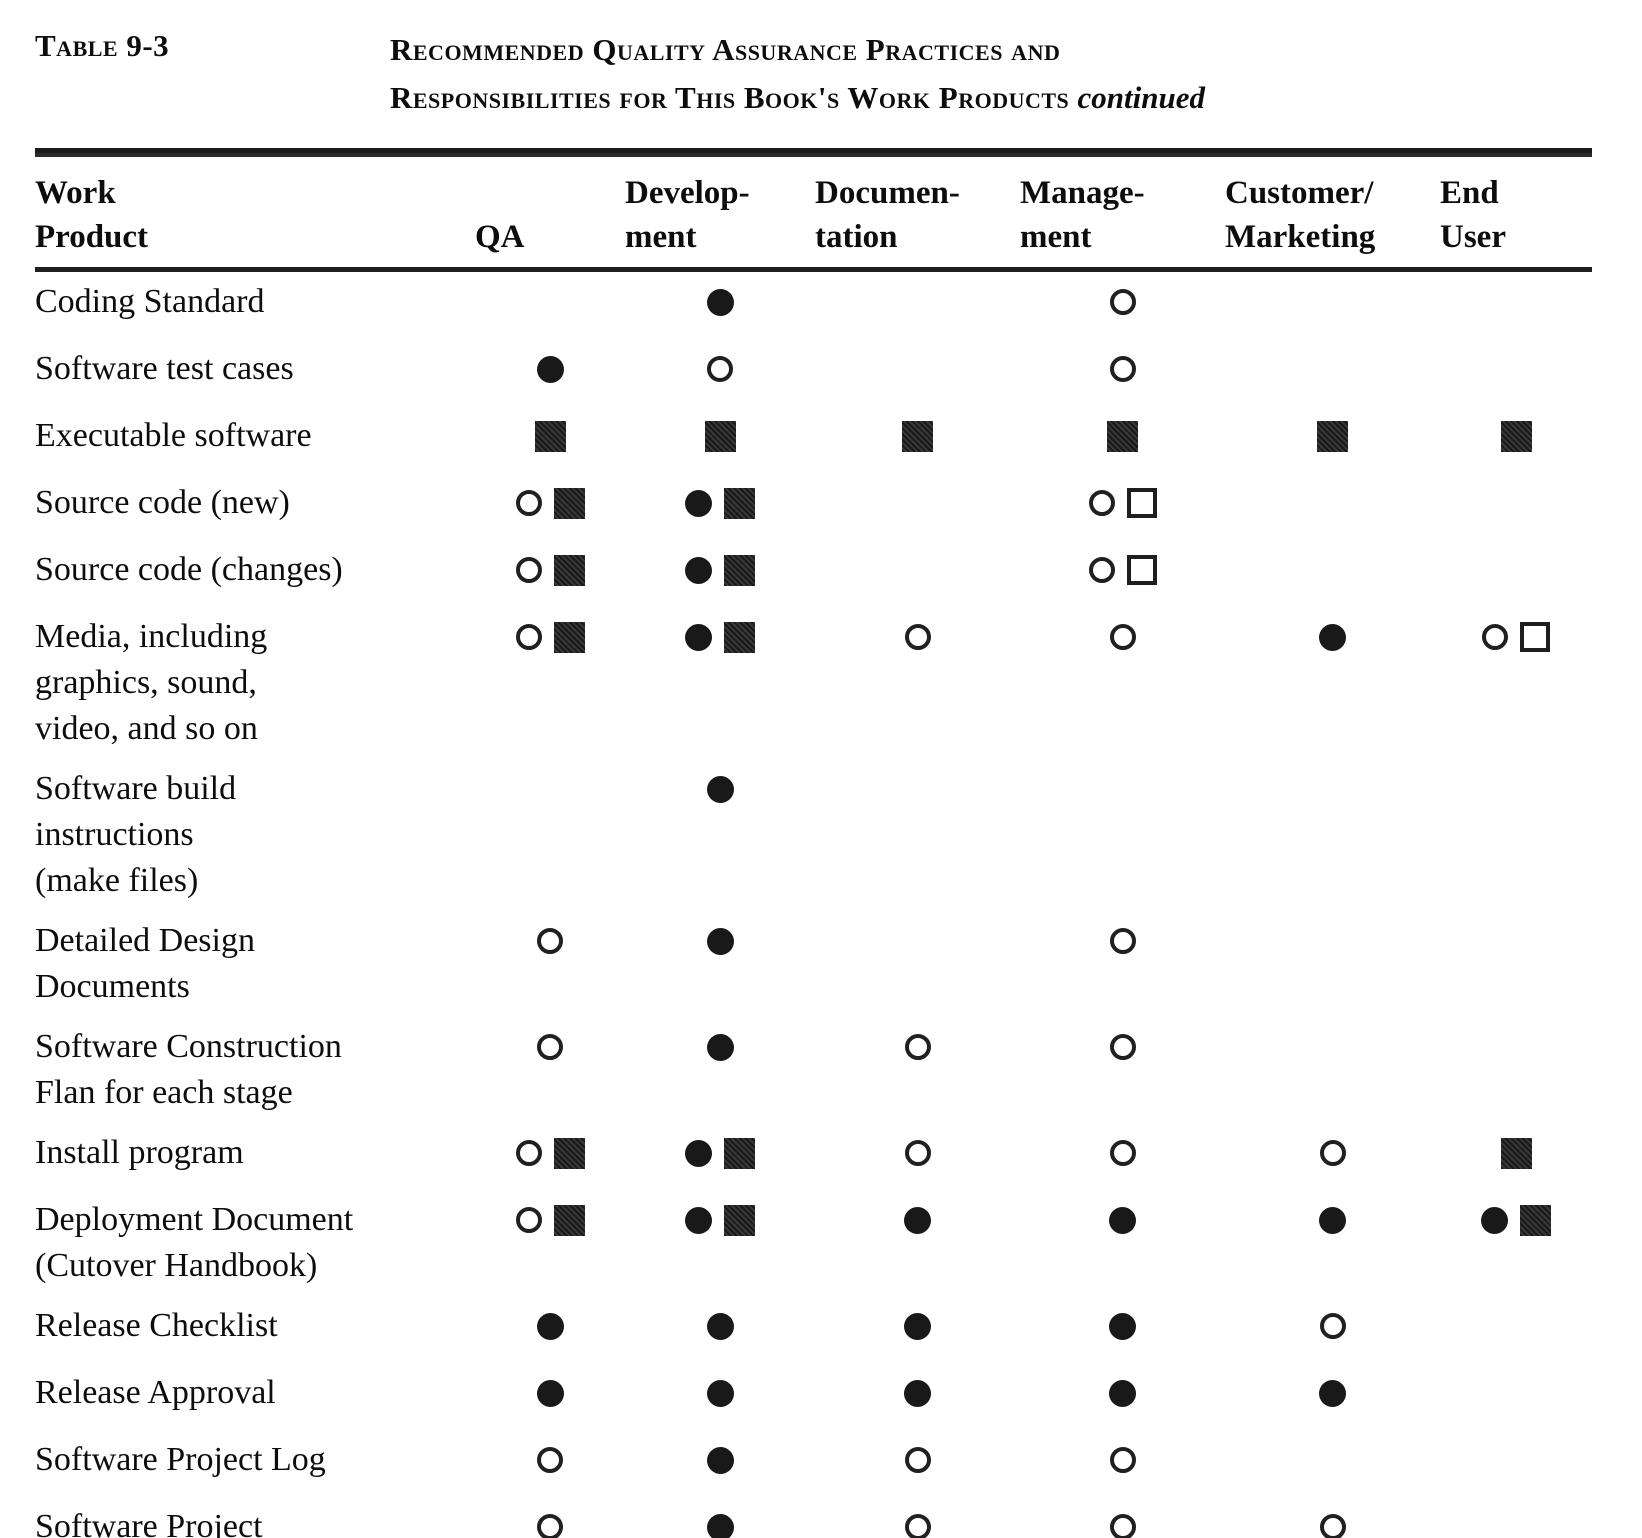  What do you see at coordinates (156, 1325) in the screenshot?
I see `work-product-cell: Release Checklist` at bounding box center [156, 1325].